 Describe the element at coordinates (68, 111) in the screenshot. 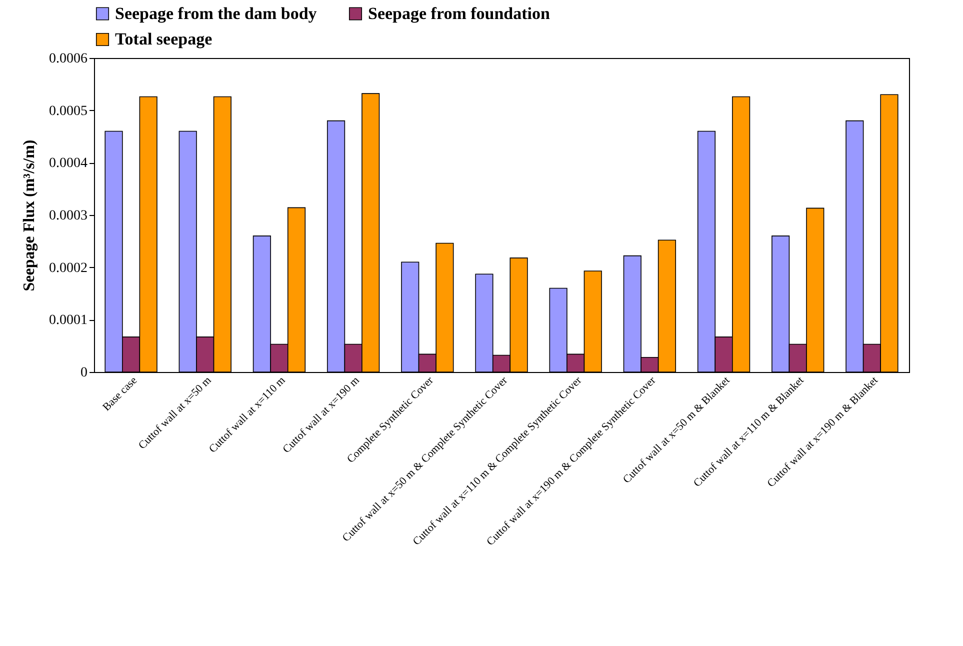

I see `y-tick-label: 0.0005` at that location.